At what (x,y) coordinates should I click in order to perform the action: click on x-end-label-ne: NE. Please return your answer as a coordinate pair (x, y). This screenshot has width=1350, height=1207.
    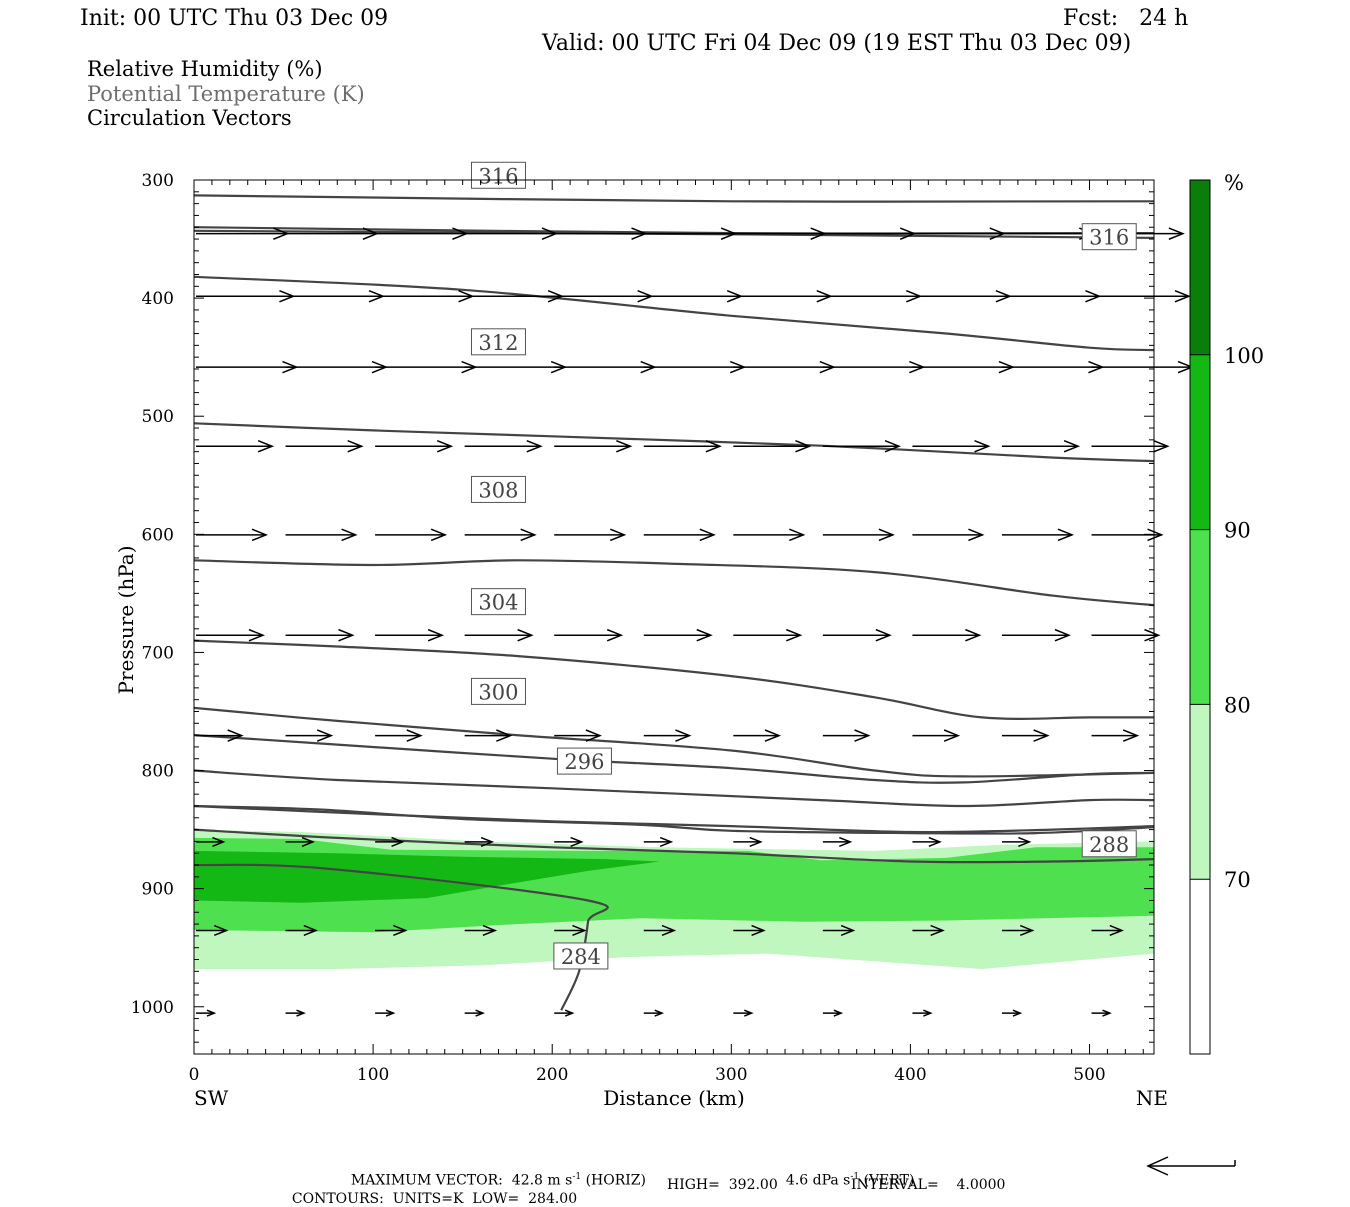
    Looking at the image, I should click on (1152, 1098).